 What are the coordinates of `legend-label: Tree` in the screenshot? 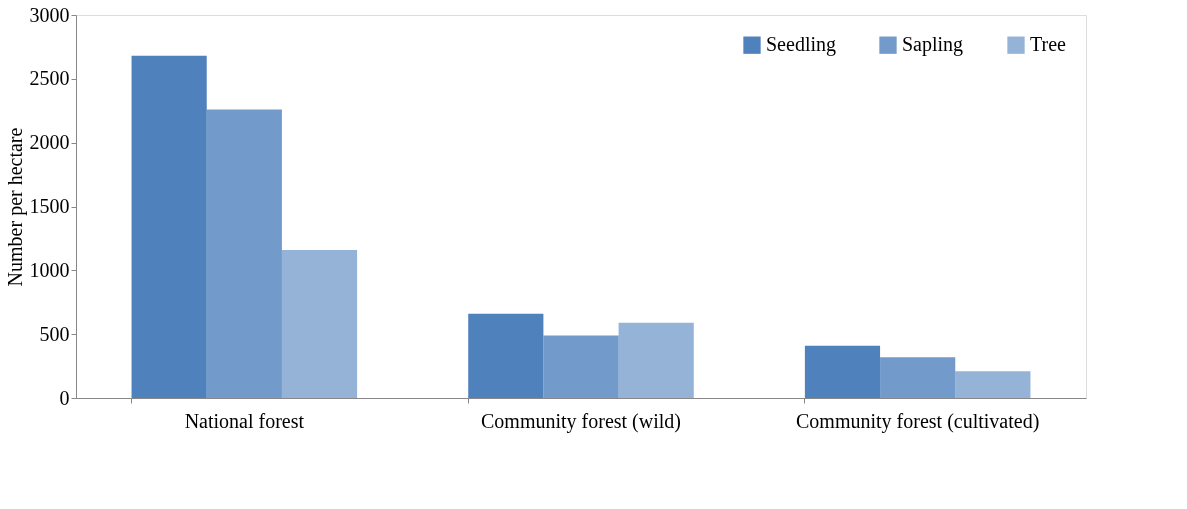 It's located at (1048, 44).